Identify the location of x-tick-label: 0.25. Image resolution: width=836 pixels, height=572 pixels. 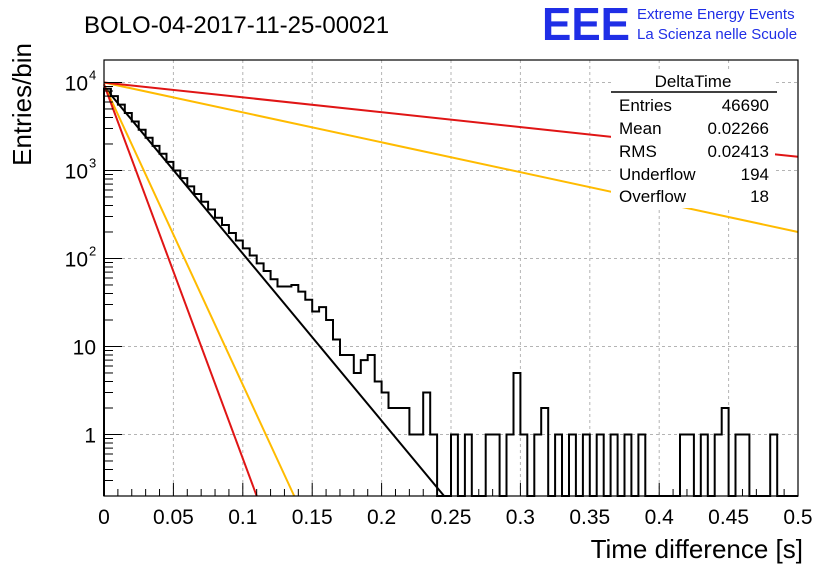
(451, 517).